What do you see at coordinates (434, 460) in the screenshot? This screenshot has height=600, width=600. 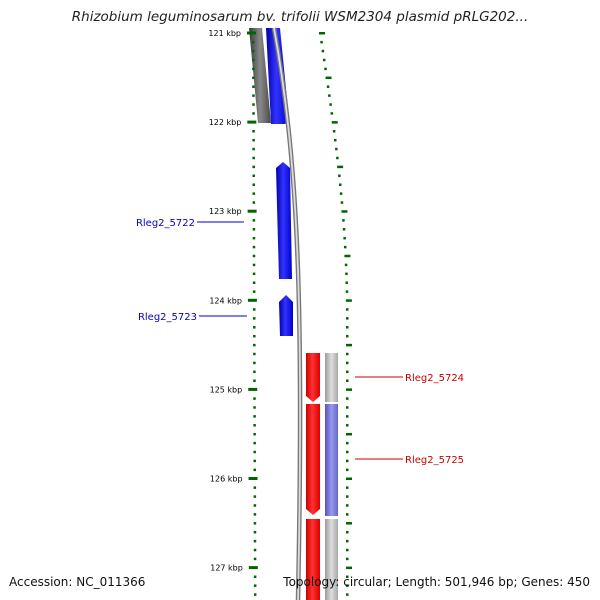 I see `gene-label: Rleg2_5725` at bounding box center [434, 460].